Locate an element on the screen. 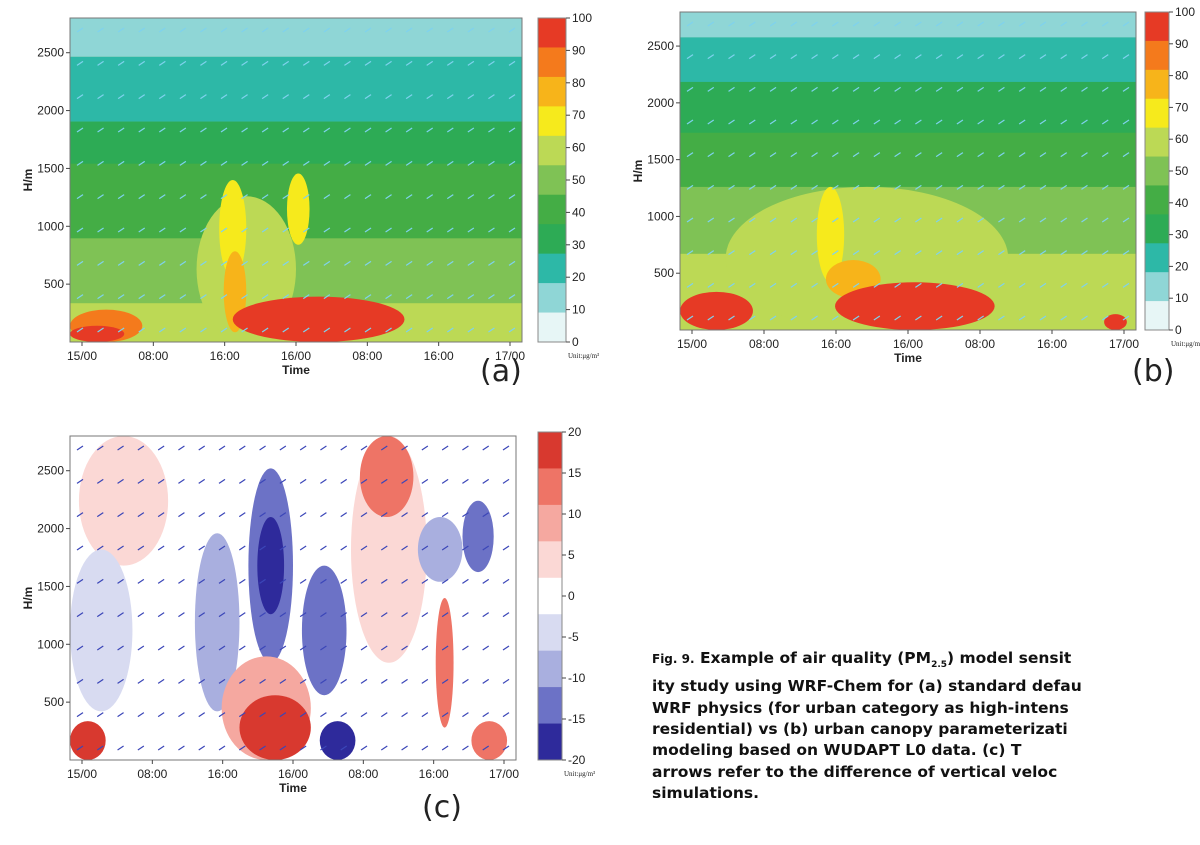 The width and height of the screenshot is (1200, 845). x-tick-label: 08:00 is located at coordinates (367, 356).